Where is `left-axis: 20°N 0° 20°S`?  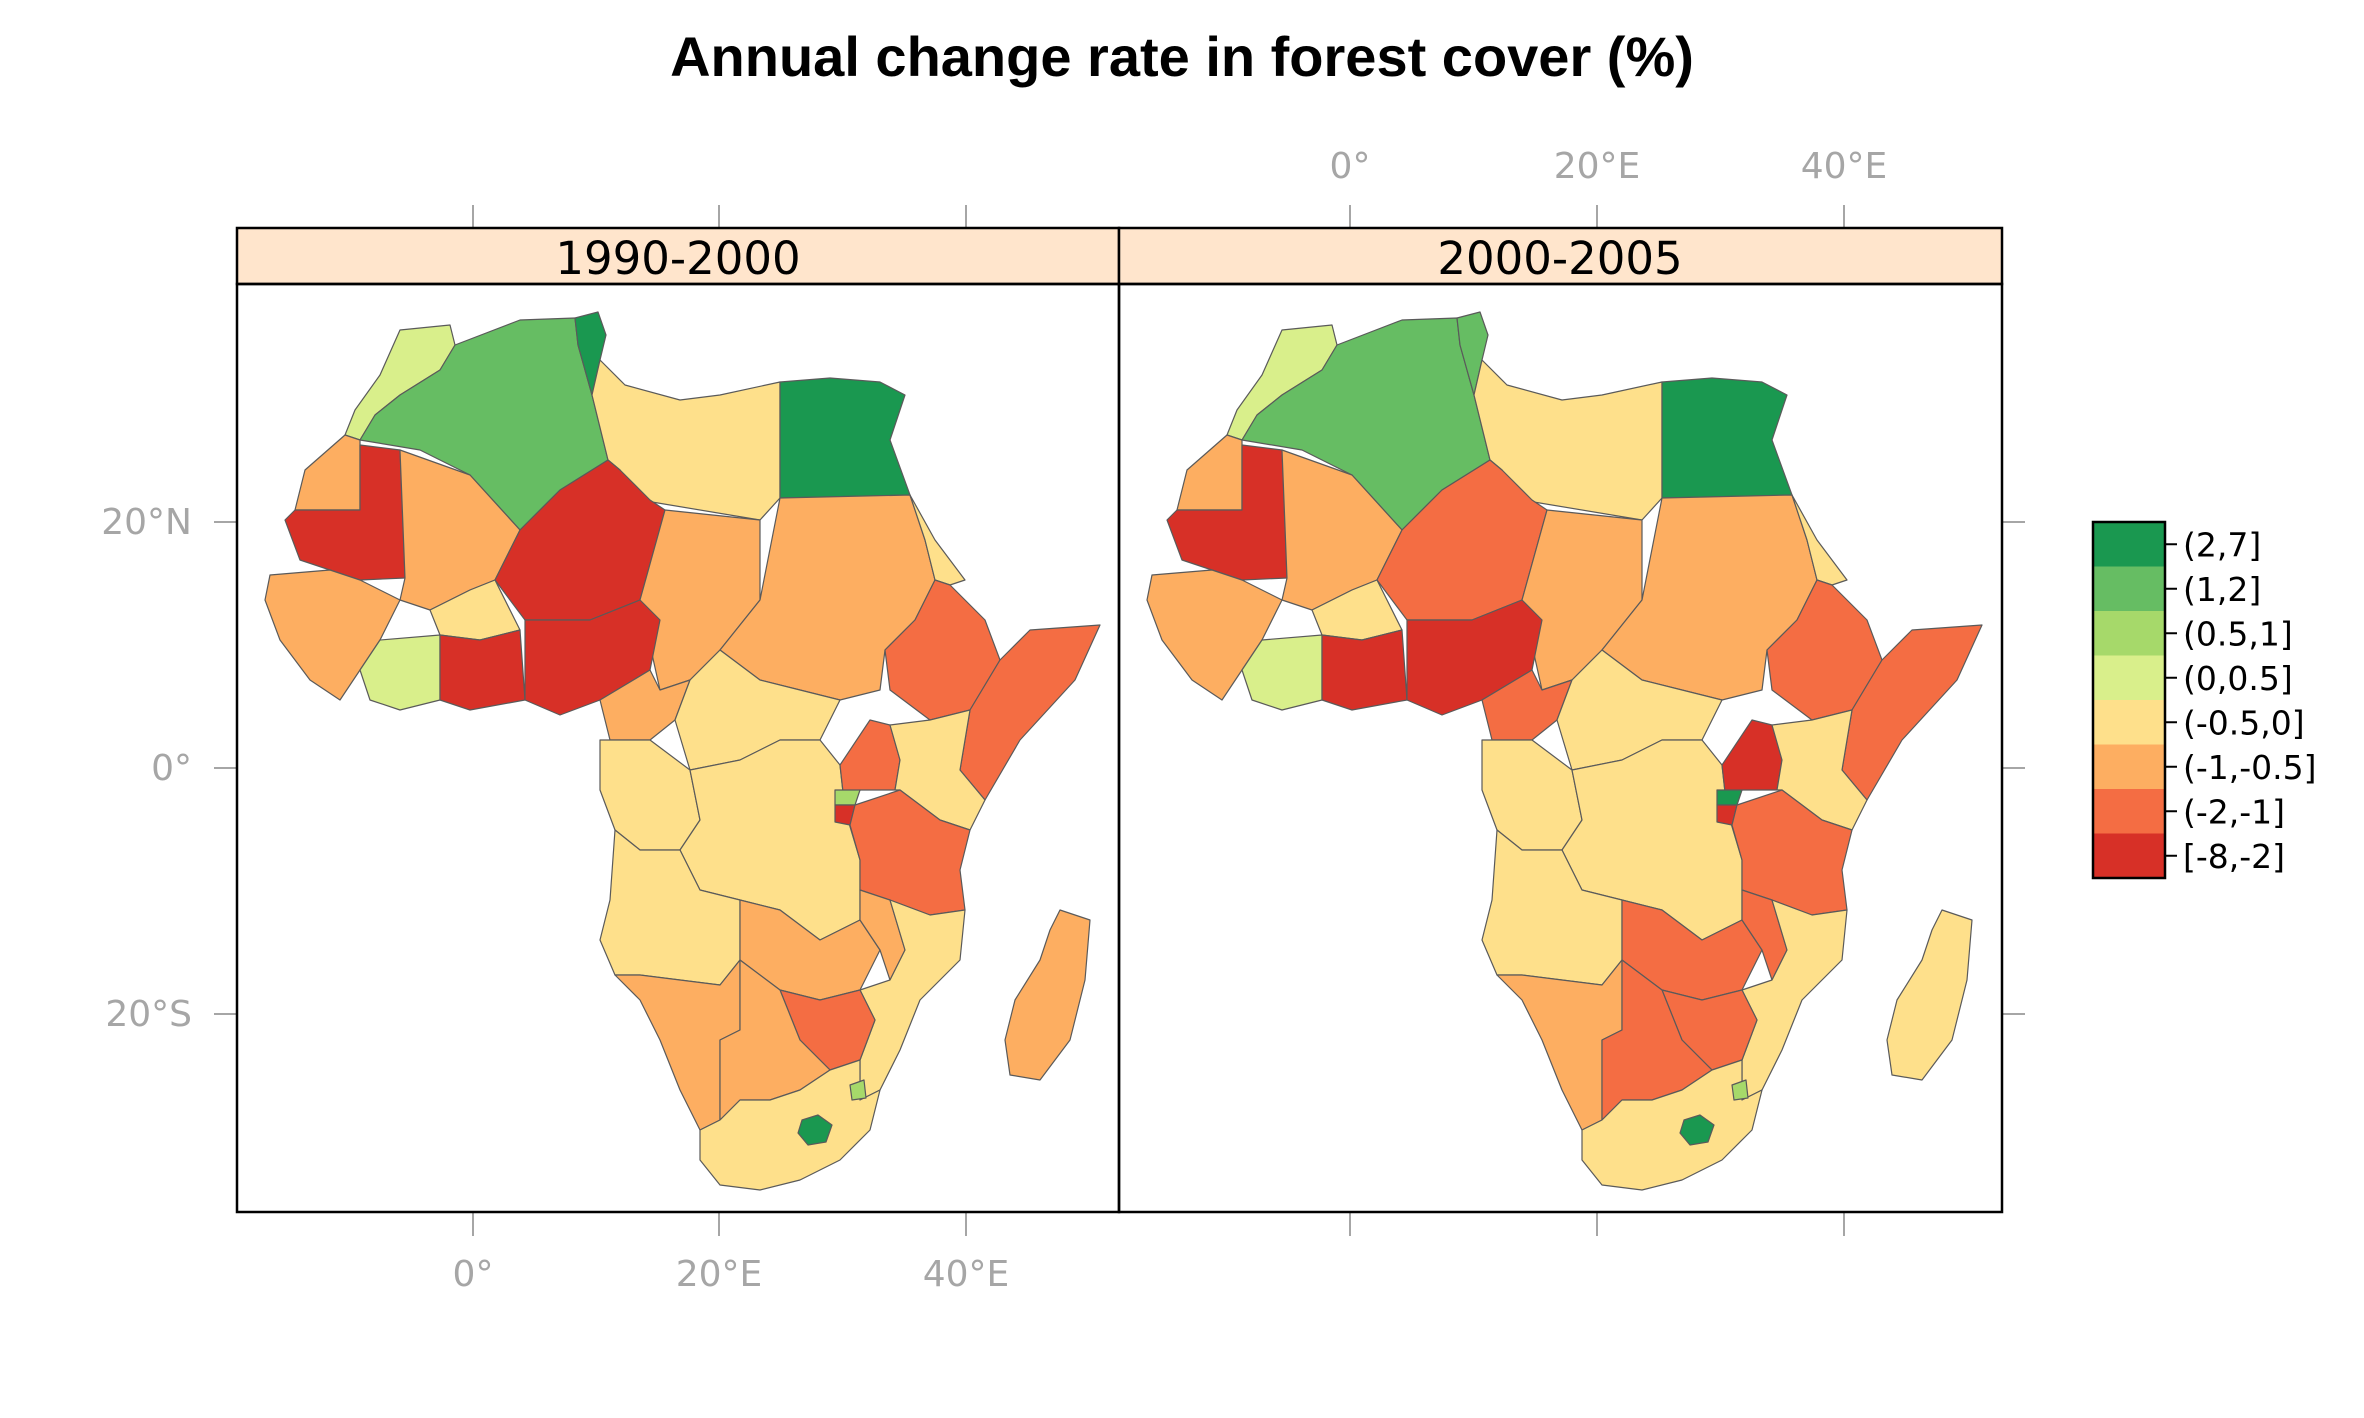
left-axis: 20°N 0° 20°S is located at coordinates (169, 768).